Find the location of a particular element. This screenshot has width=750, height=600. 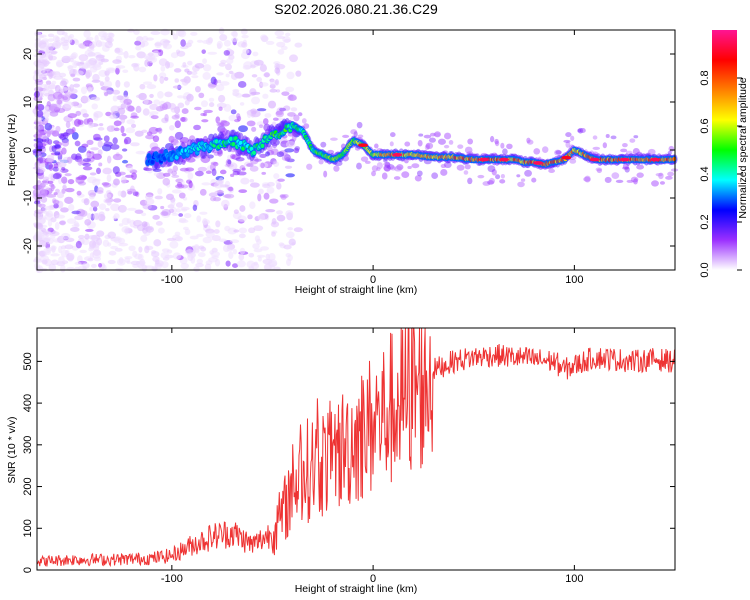

spectrogram-y-tick-label: -10 is located at coordinates (28, 198).